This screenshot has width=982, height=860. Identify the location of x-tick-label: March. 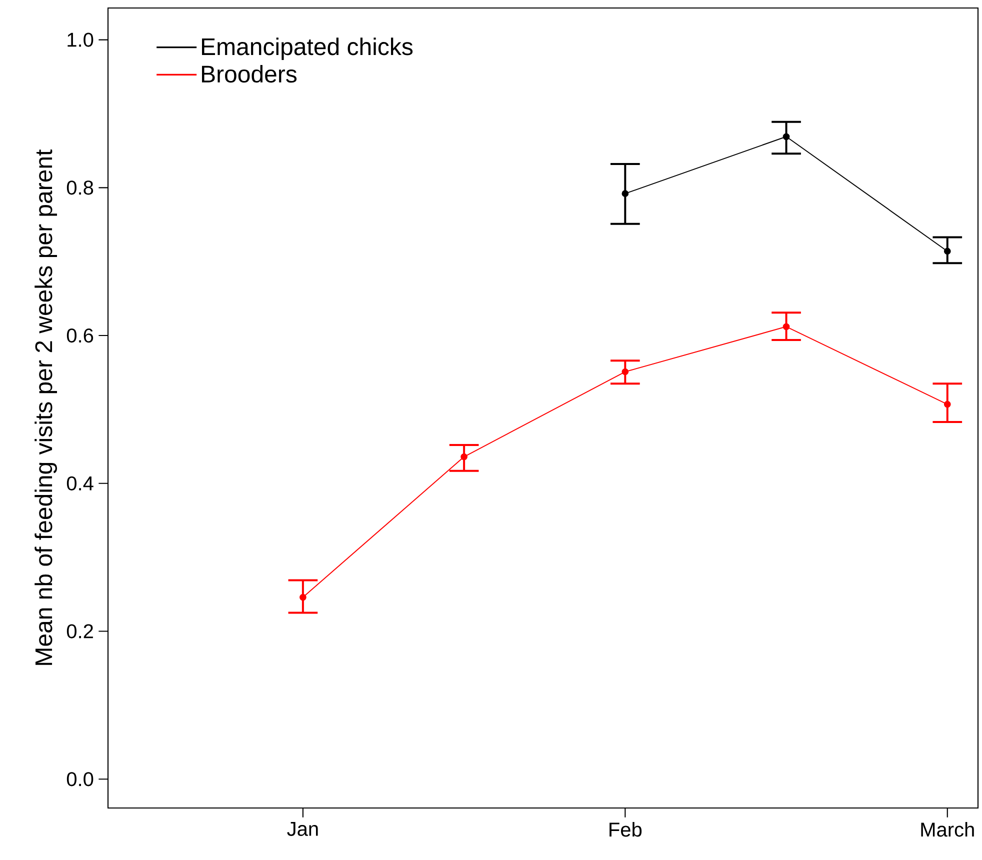
(947, 829).